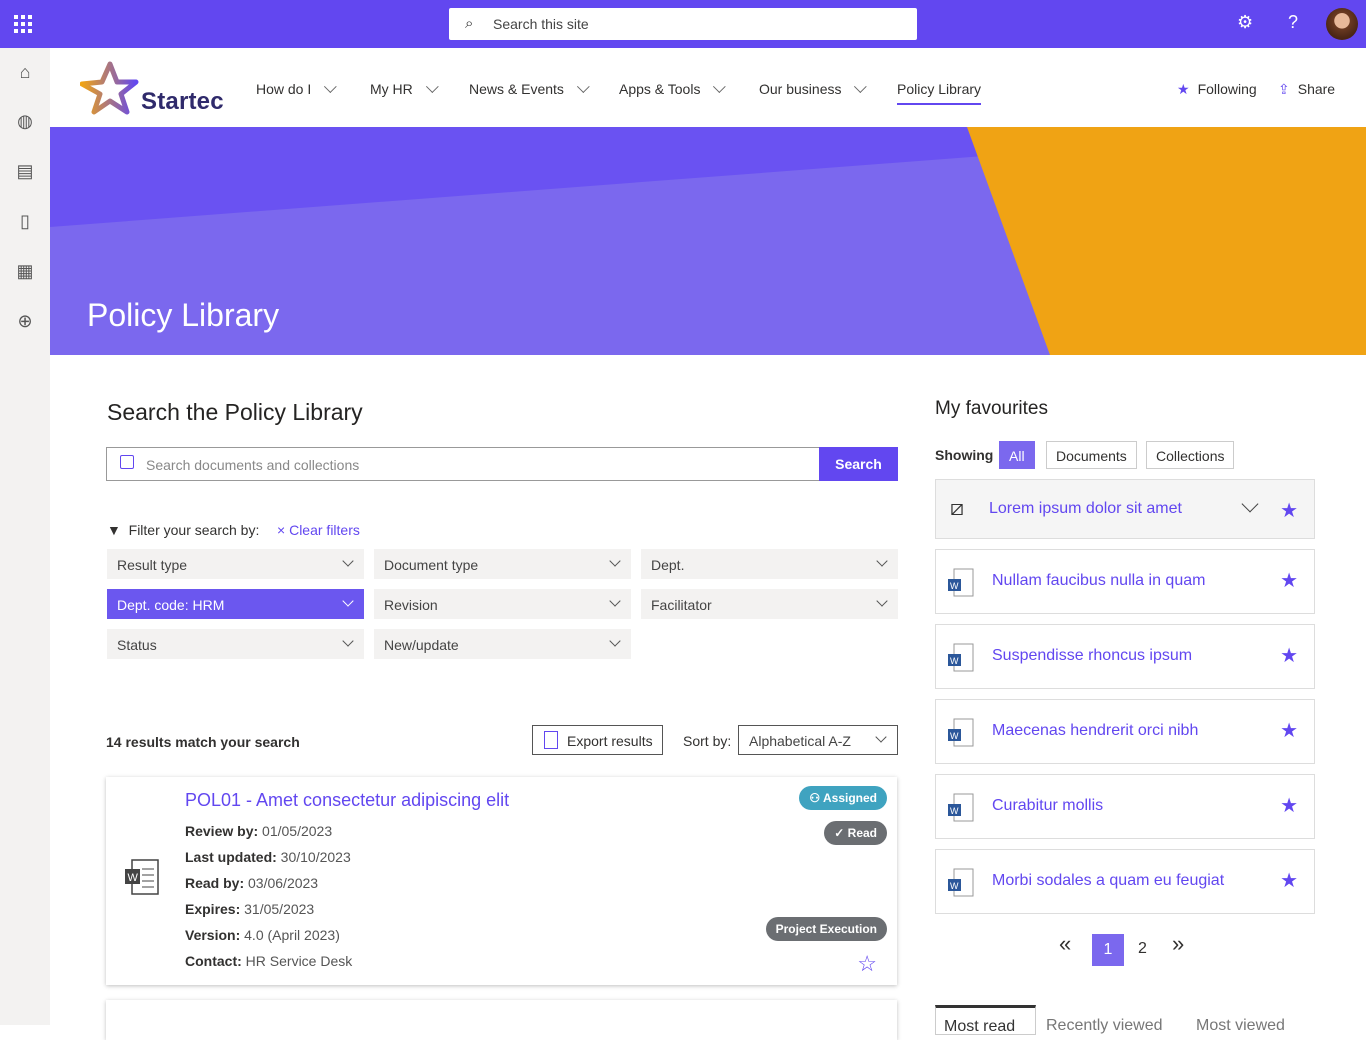 Image resolution: width=1366 pixels, height=1040 pixels. I want to click on site-name: Startec, so click(182, 101).